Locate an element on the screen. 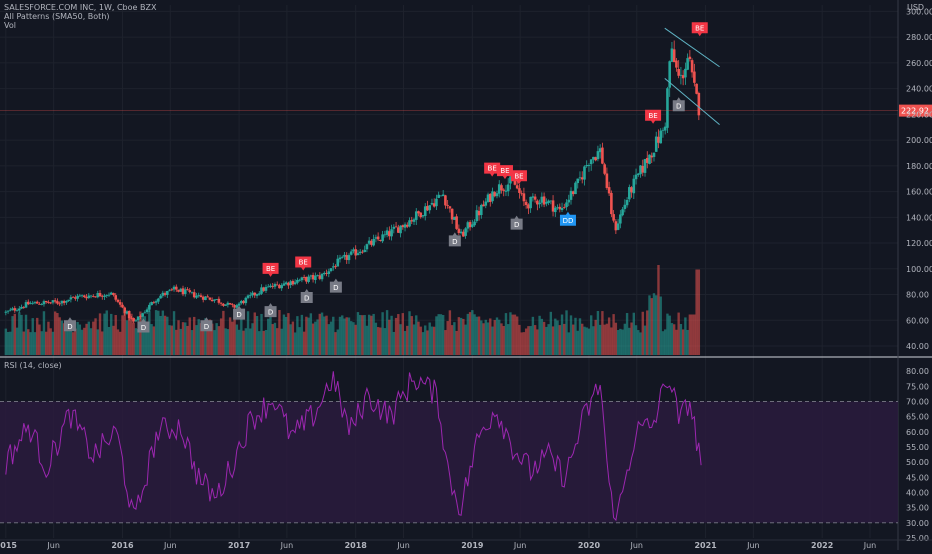 The height and width of the screenshot is (554, 932). volume-legend: Vol is located at coordinates (10, 25).